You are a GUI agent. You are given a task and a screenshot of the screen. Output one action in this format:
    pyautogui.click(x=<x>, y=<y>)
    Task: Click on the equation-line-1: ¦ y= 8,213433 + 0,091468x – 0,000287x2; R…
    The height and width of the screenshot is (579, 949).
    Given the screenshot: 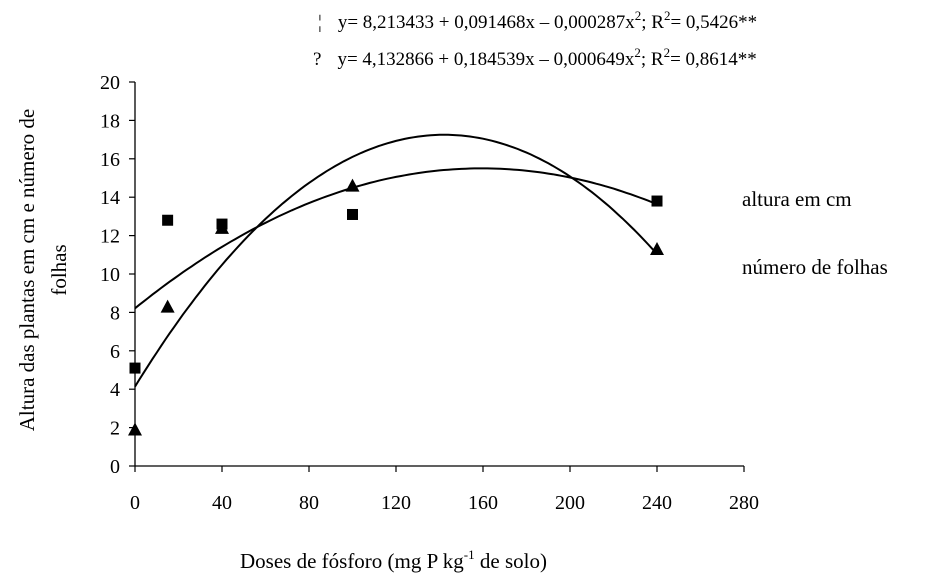 What is the action you would take?
    pyautogui.click(x=537, y=20)
    